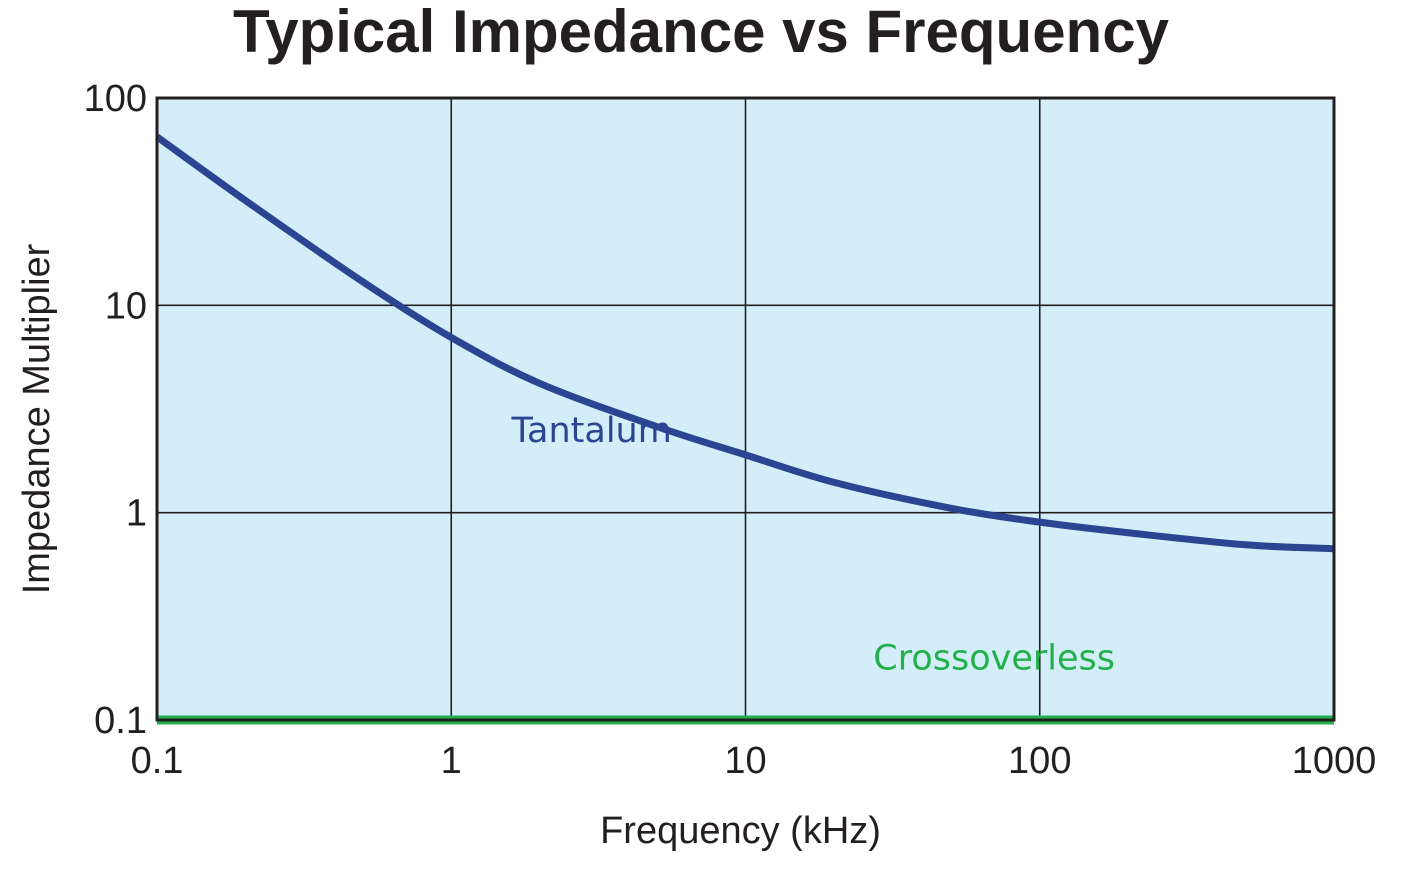 The height and width of the screenshot is (884, 1402). Describe the element at coordinates (451, 761) in the screenshot. I see `x-tick-label: 1` at that location.